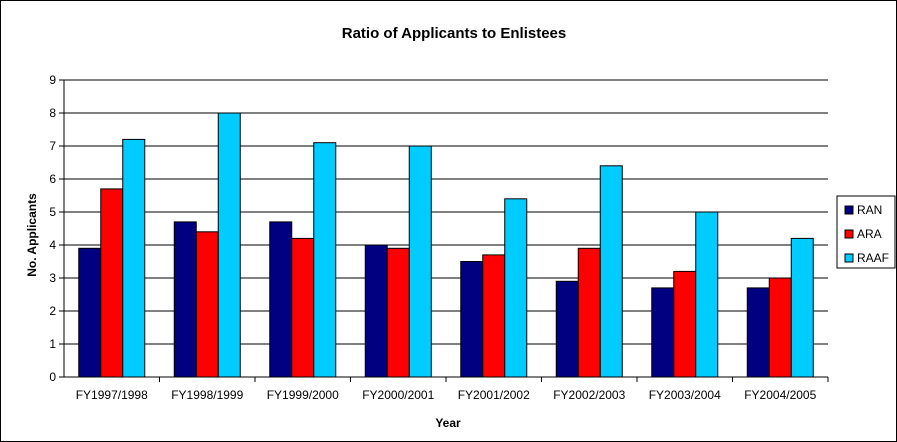 Image resolution: width=897 pixels, height=442 pixels. What do you see at coordinates (849, 258) in the screenshot?
I see `legend-swatch-raaf` at bounding box center [849, 258].